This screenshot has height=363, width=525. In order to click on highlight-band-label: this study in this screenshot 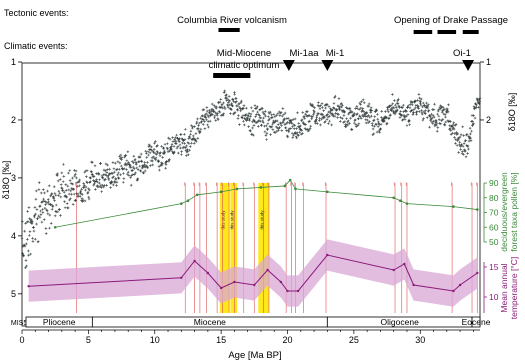, I will do `click(222, 220)`.